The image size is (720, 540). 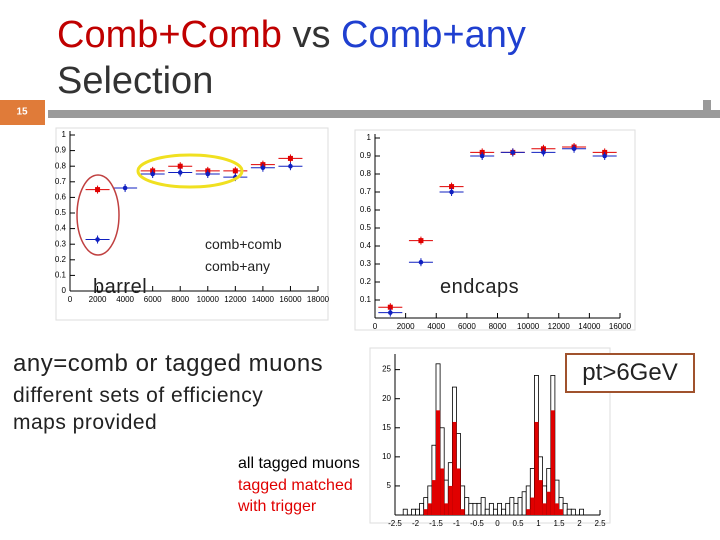 I want to click on y-tick-label: 0.8, so click(x=366, y=173).